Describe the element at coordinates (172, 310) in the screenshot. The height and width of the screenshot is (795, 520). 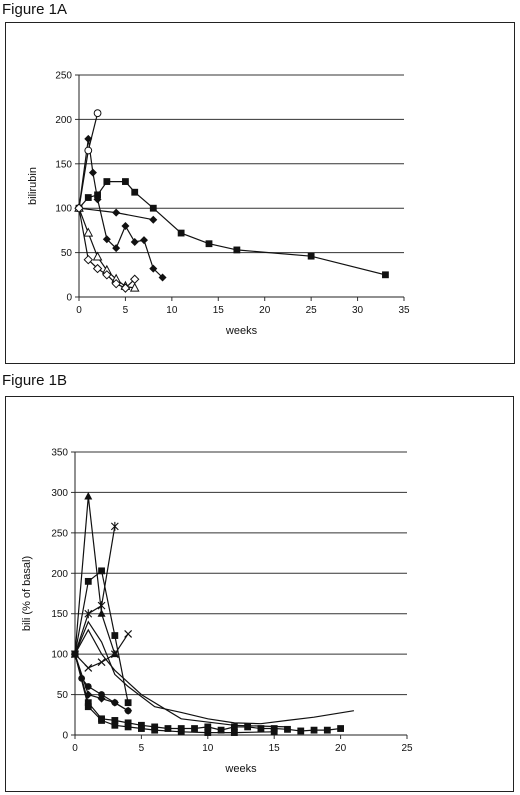
I see `chart-1a-x-tick-label: 10` at that location.